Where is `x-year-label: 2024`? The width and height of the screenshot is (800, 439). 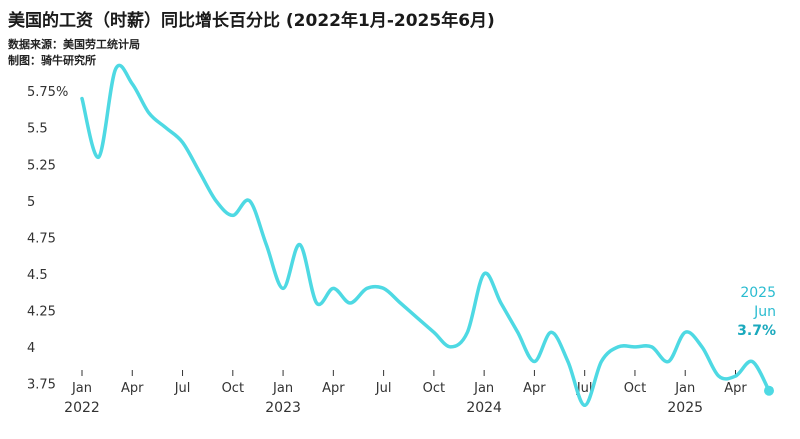 x-year-label: 2024 is located at coordinates (484, 408).